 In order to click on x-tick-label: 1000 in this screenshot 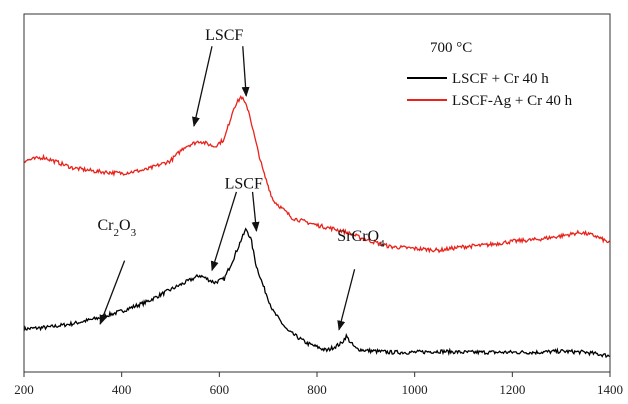, I will do `click(415, 389)`.